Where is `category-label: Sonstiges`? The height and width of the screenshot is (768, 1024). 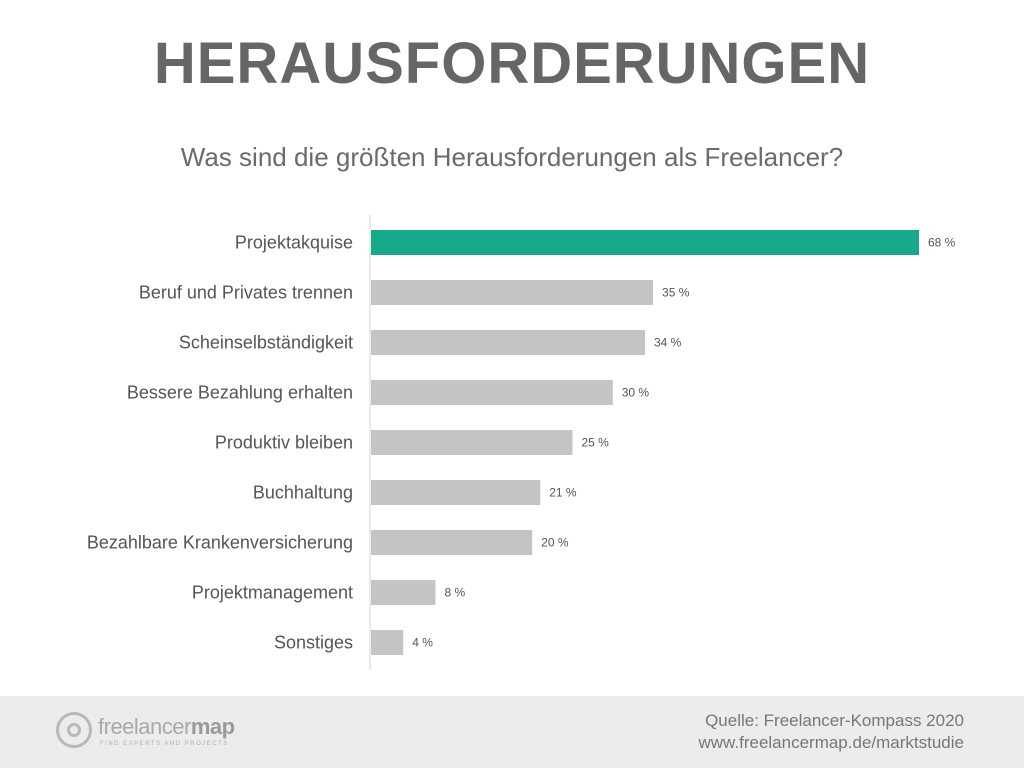 category-label: Sonstiges is located at coordinates (313, 643).